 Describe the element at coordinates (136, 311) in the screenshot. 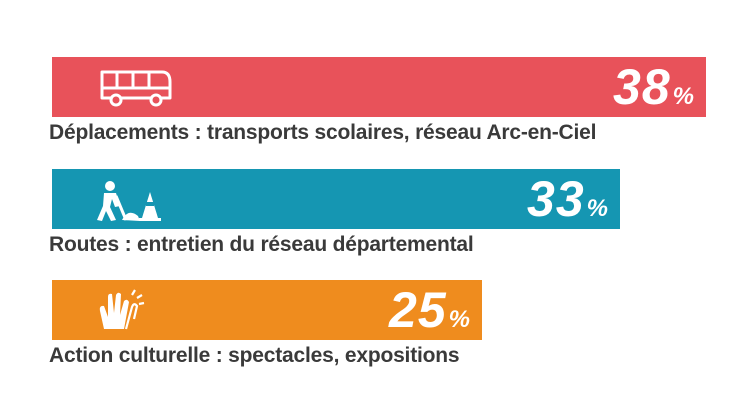

I see `clapping-hands-icon` at that location.